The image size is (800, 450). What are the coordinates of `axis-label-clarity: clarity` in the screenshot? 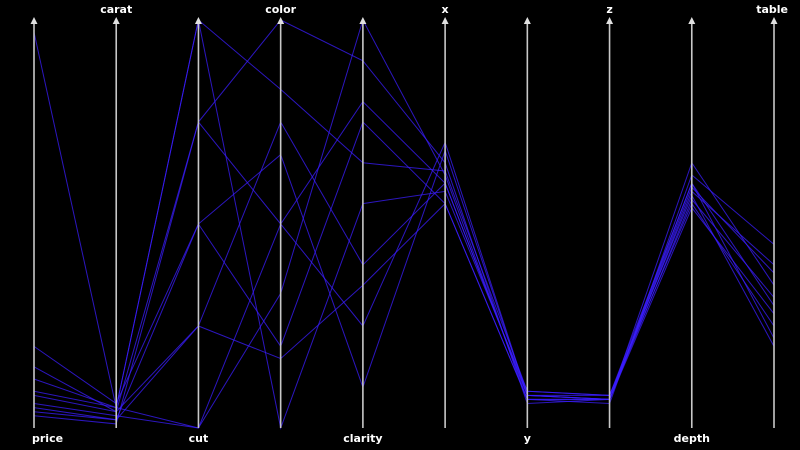 It's located at (362, 438).